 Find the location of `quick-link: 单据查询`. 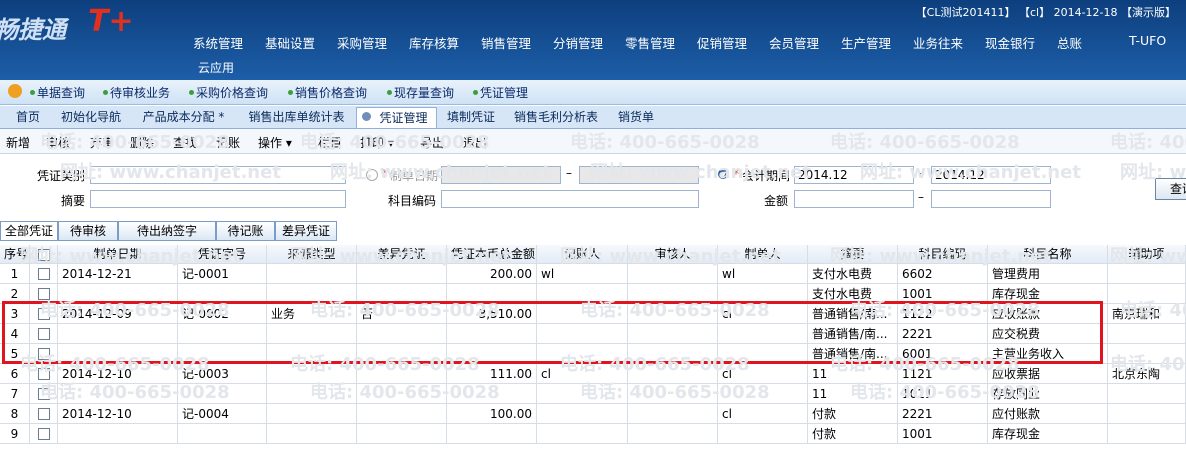

quick-link: 单据查询 is located at coordinates (61, 93).